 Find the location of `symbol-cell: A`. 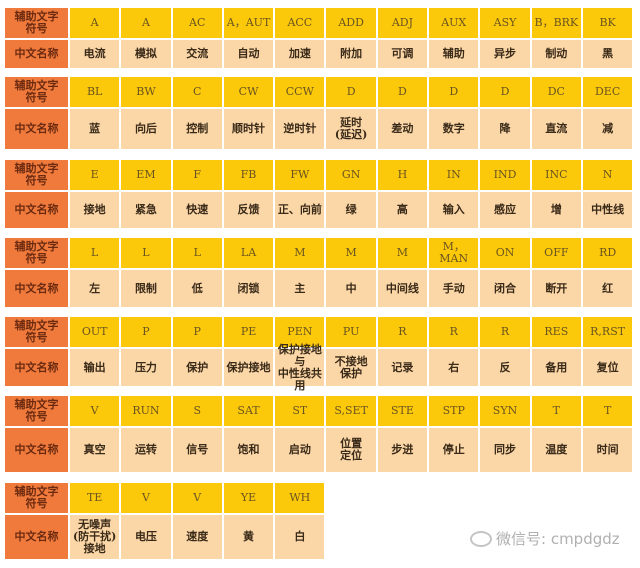

symbol-cell: A is located at coordinates (95, 23).